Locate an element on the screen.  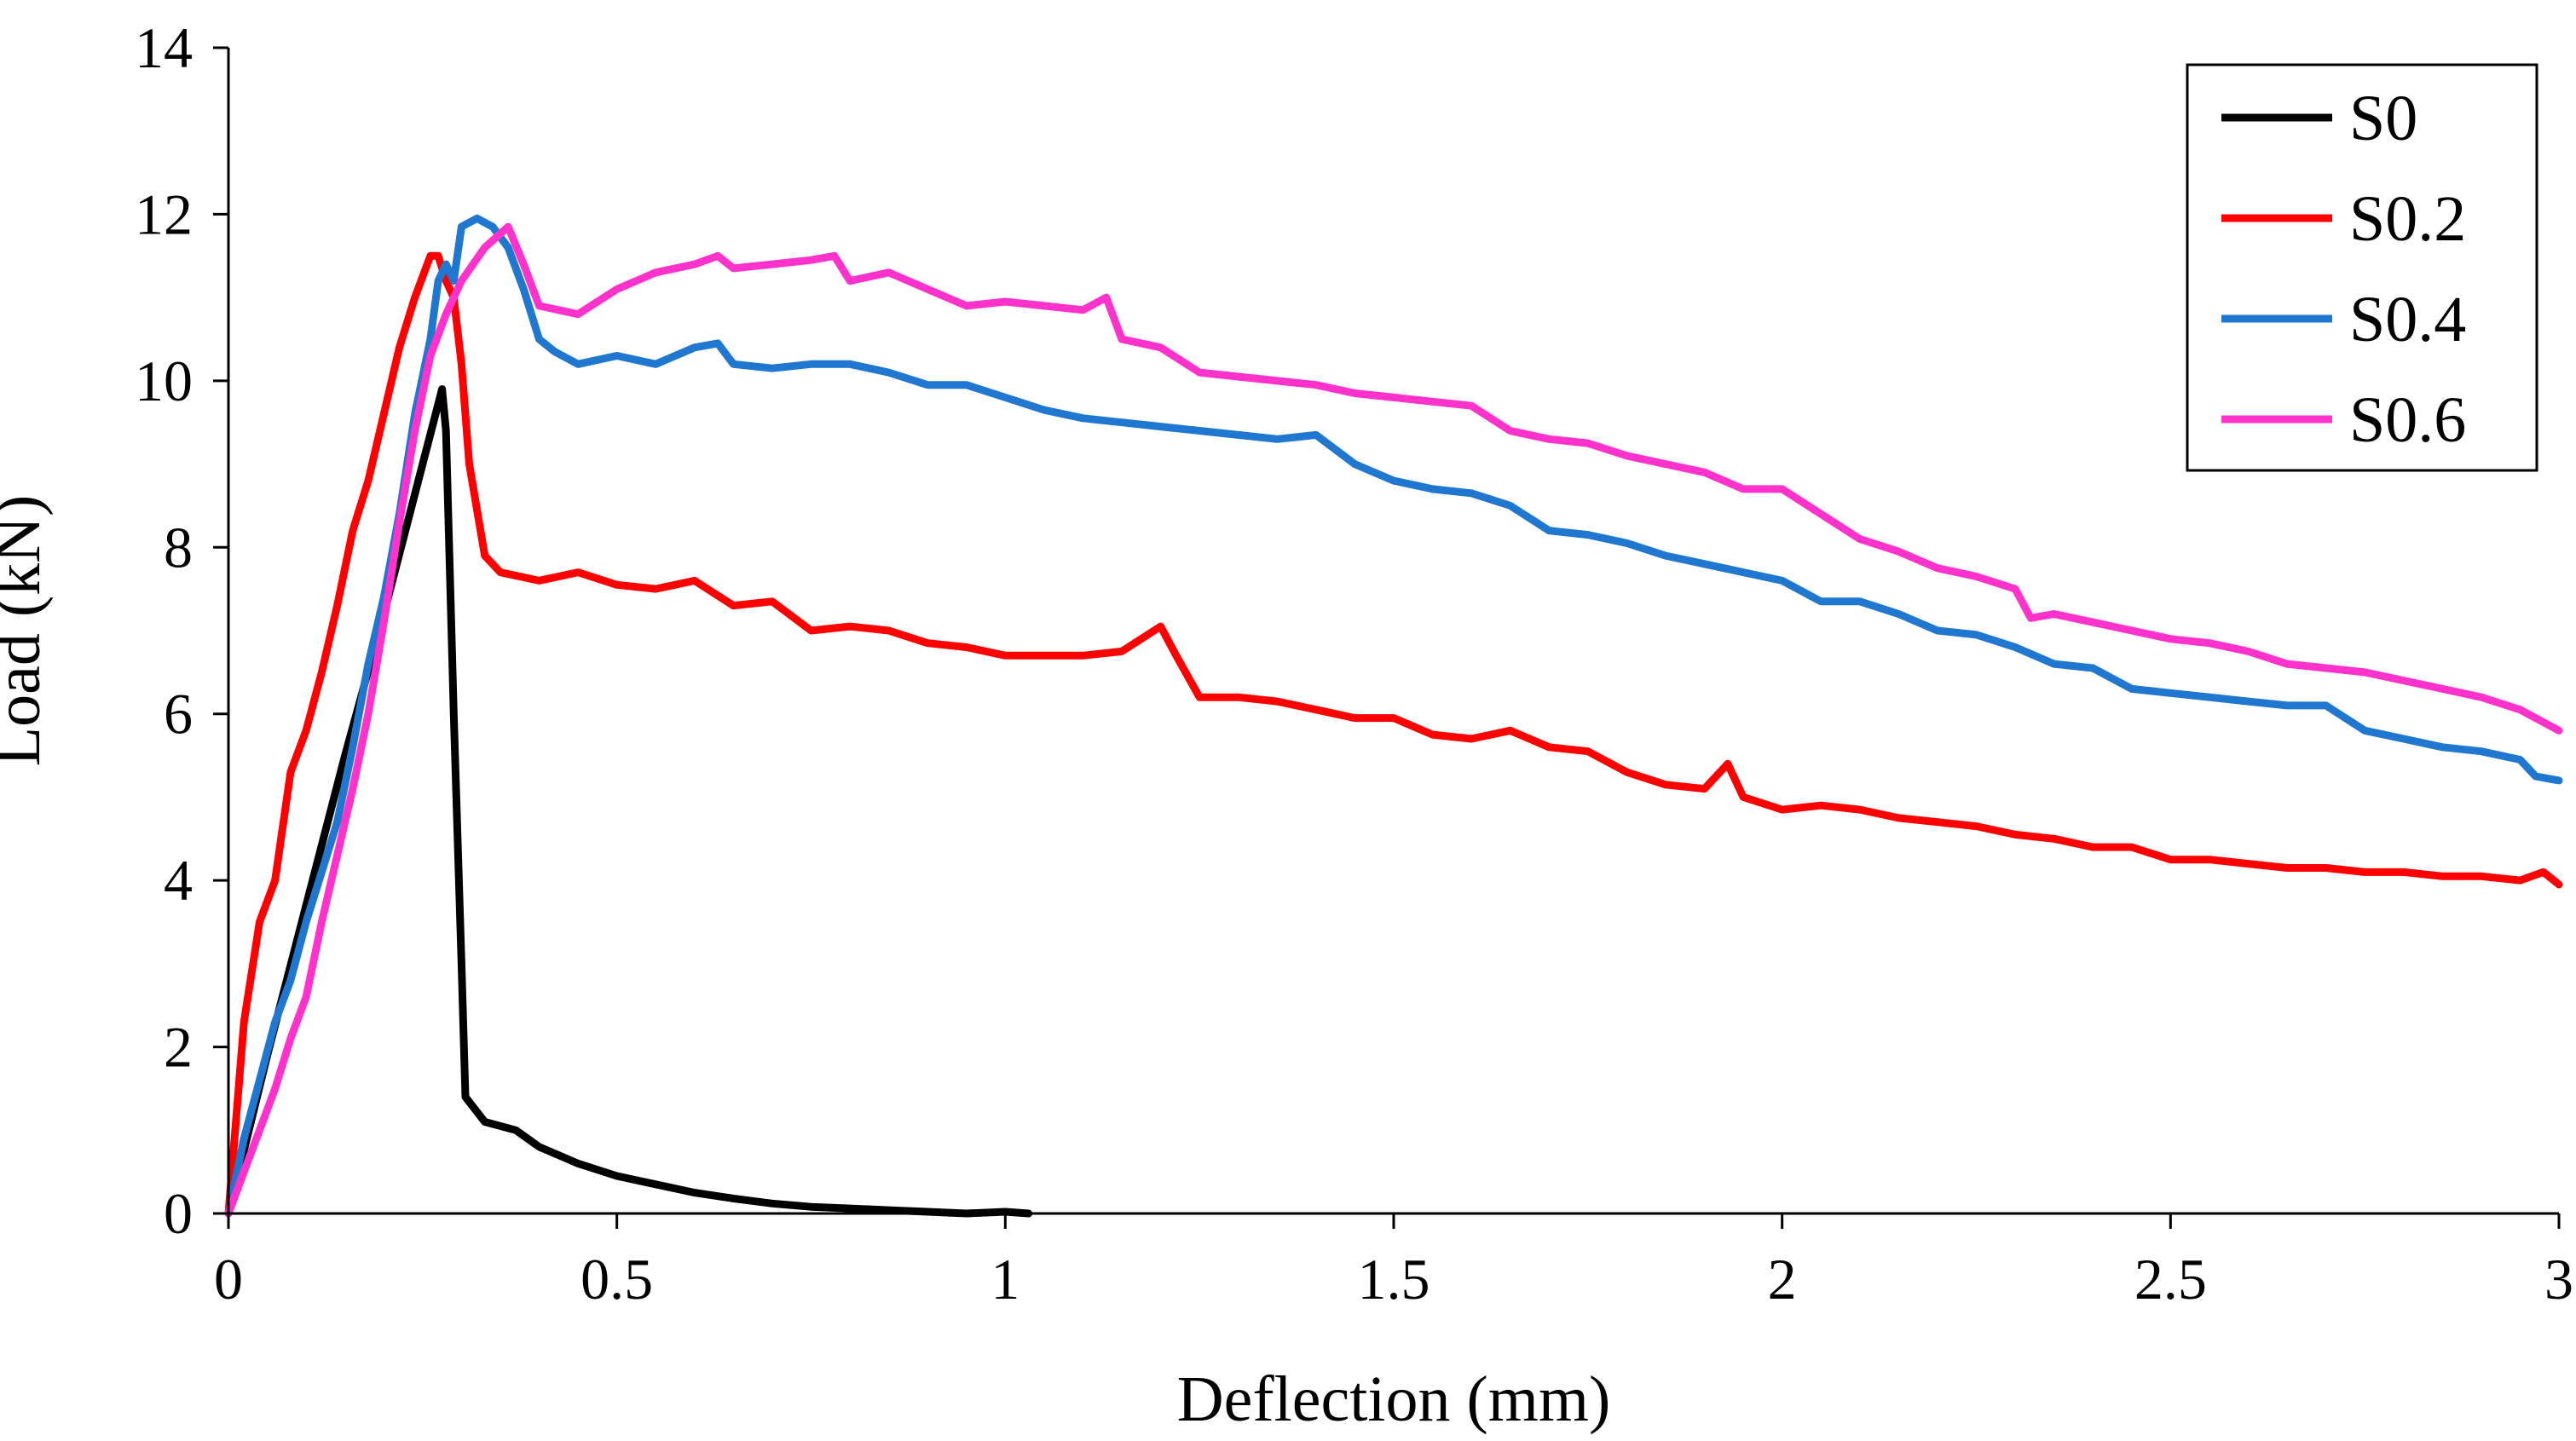
y-tick-label: 4 is located at coordinates (178, 880).